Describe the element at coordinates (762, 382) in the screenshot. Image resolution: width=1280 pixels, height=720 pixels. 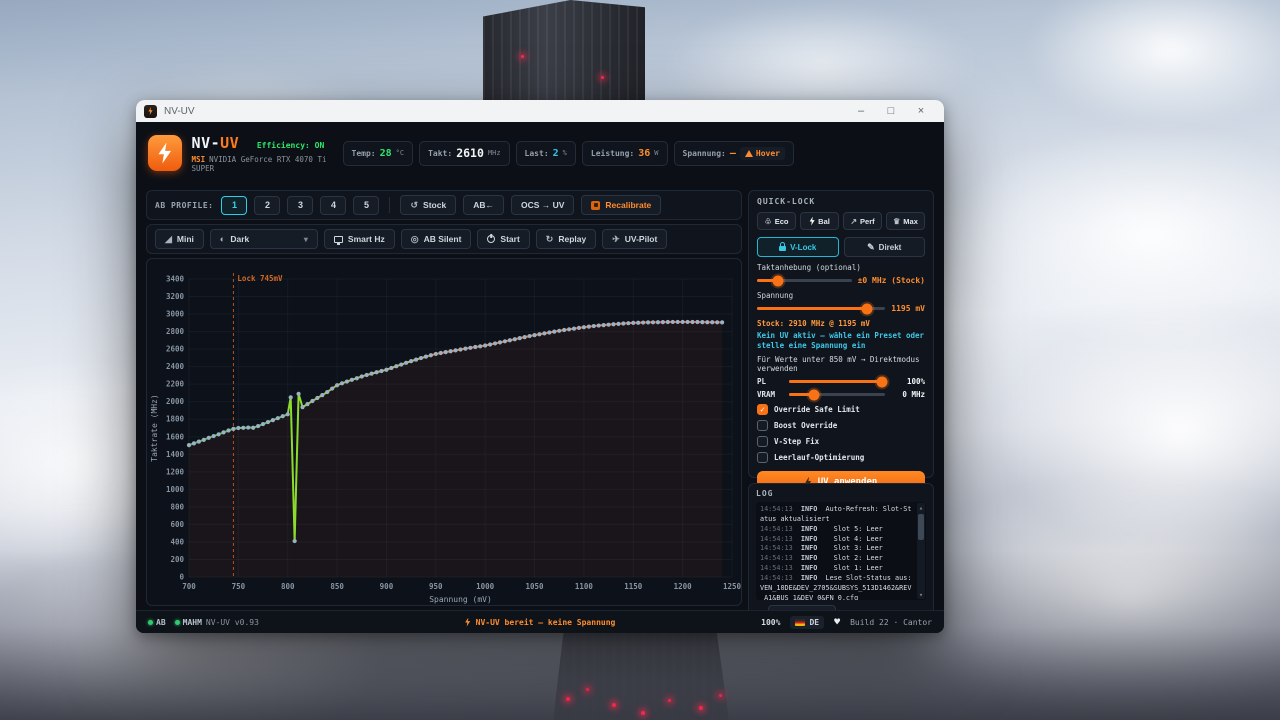
I see `slider-label: PL` at that location.